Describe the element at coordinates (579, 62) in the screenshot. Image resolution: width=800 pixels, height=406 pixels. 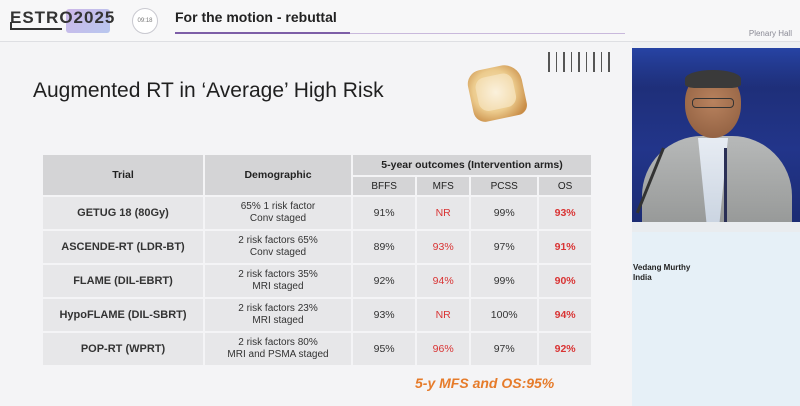
I see `barcode-decoration` at that location.